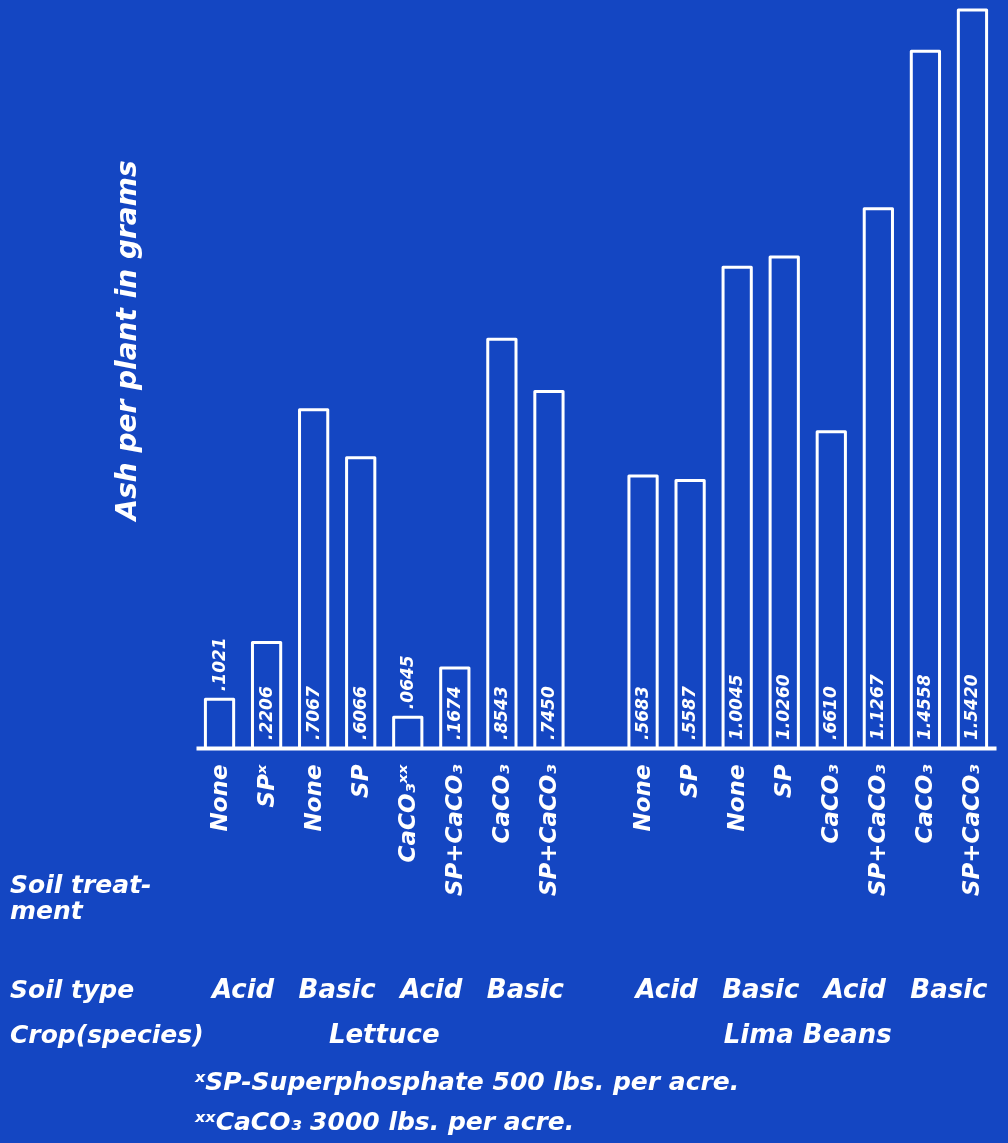 The height and width of the screenshot is (1143, 1008). I want to click on data-label: .8543, so click(500, 713).